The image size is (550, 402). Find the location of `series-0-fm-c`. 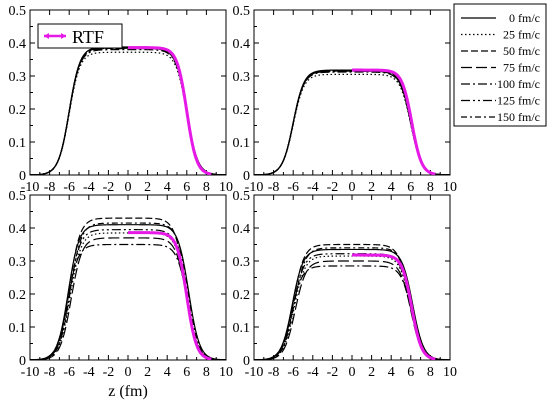

series-0-fm-c is located at coordinates (352, 304).